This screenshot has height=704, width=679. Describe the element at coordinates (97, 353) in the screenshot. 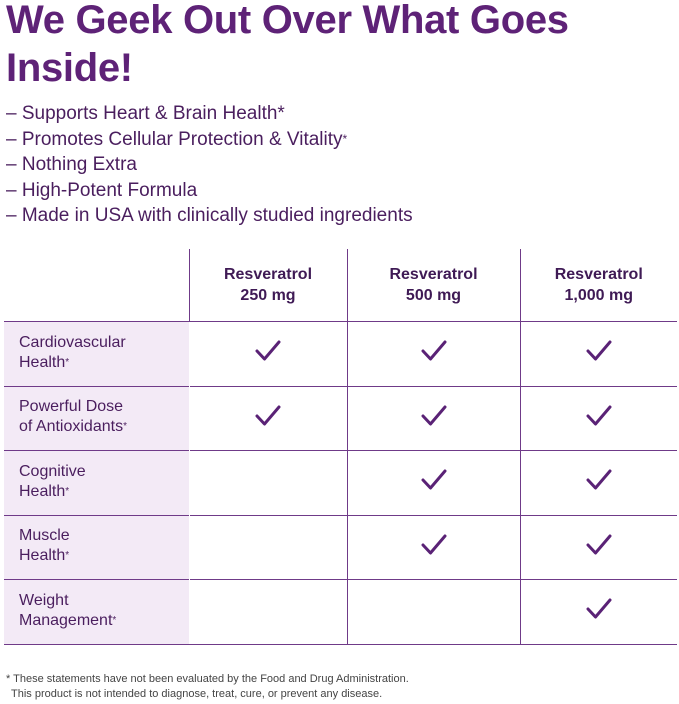

I see `row-label: Cardiovascular Health*` at that location.